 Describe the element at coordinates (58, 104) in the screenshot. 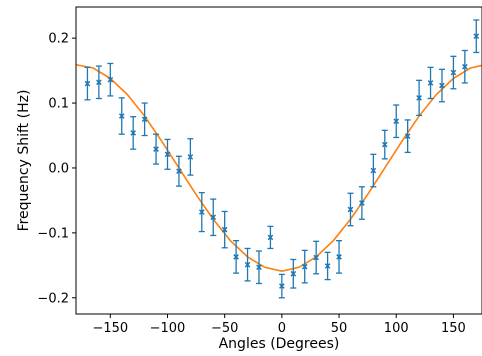

I see `y-tick-label: 0.1` at that location.